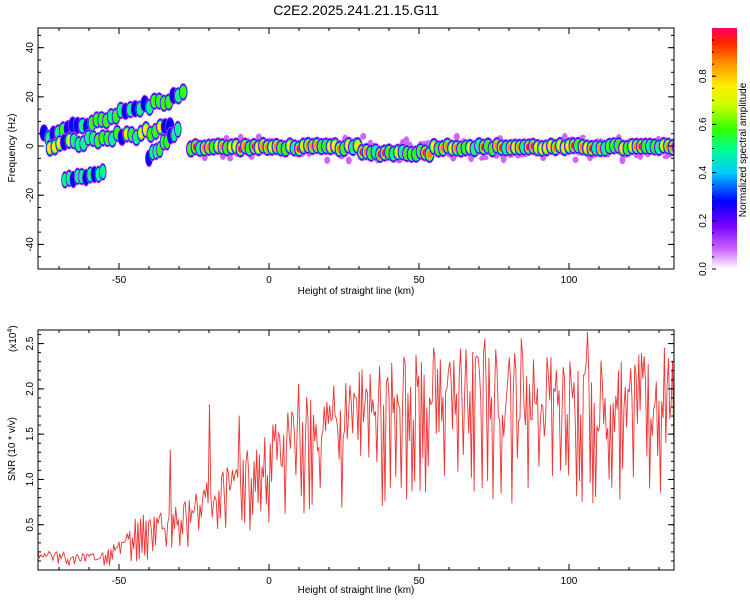  What do you see at coordinates (30, 195) in the screenshot?
I see `spectrogram-y-tick-label: -20` at bounding box center [30, 195].